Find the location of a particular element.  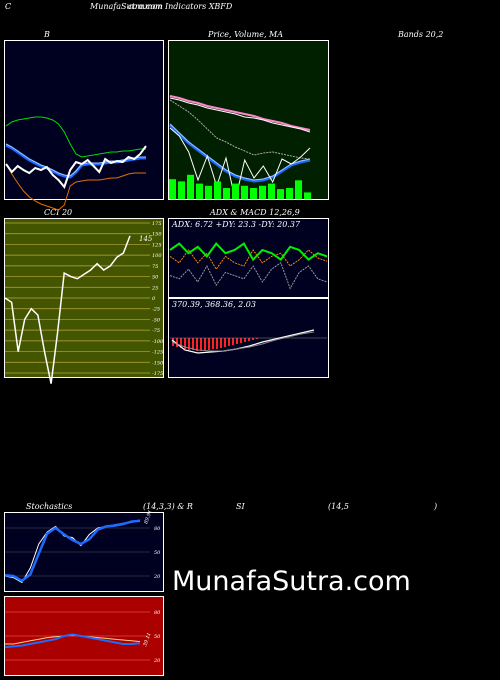

stoch-tick-label: 50 is located at coordinates (157, 553).